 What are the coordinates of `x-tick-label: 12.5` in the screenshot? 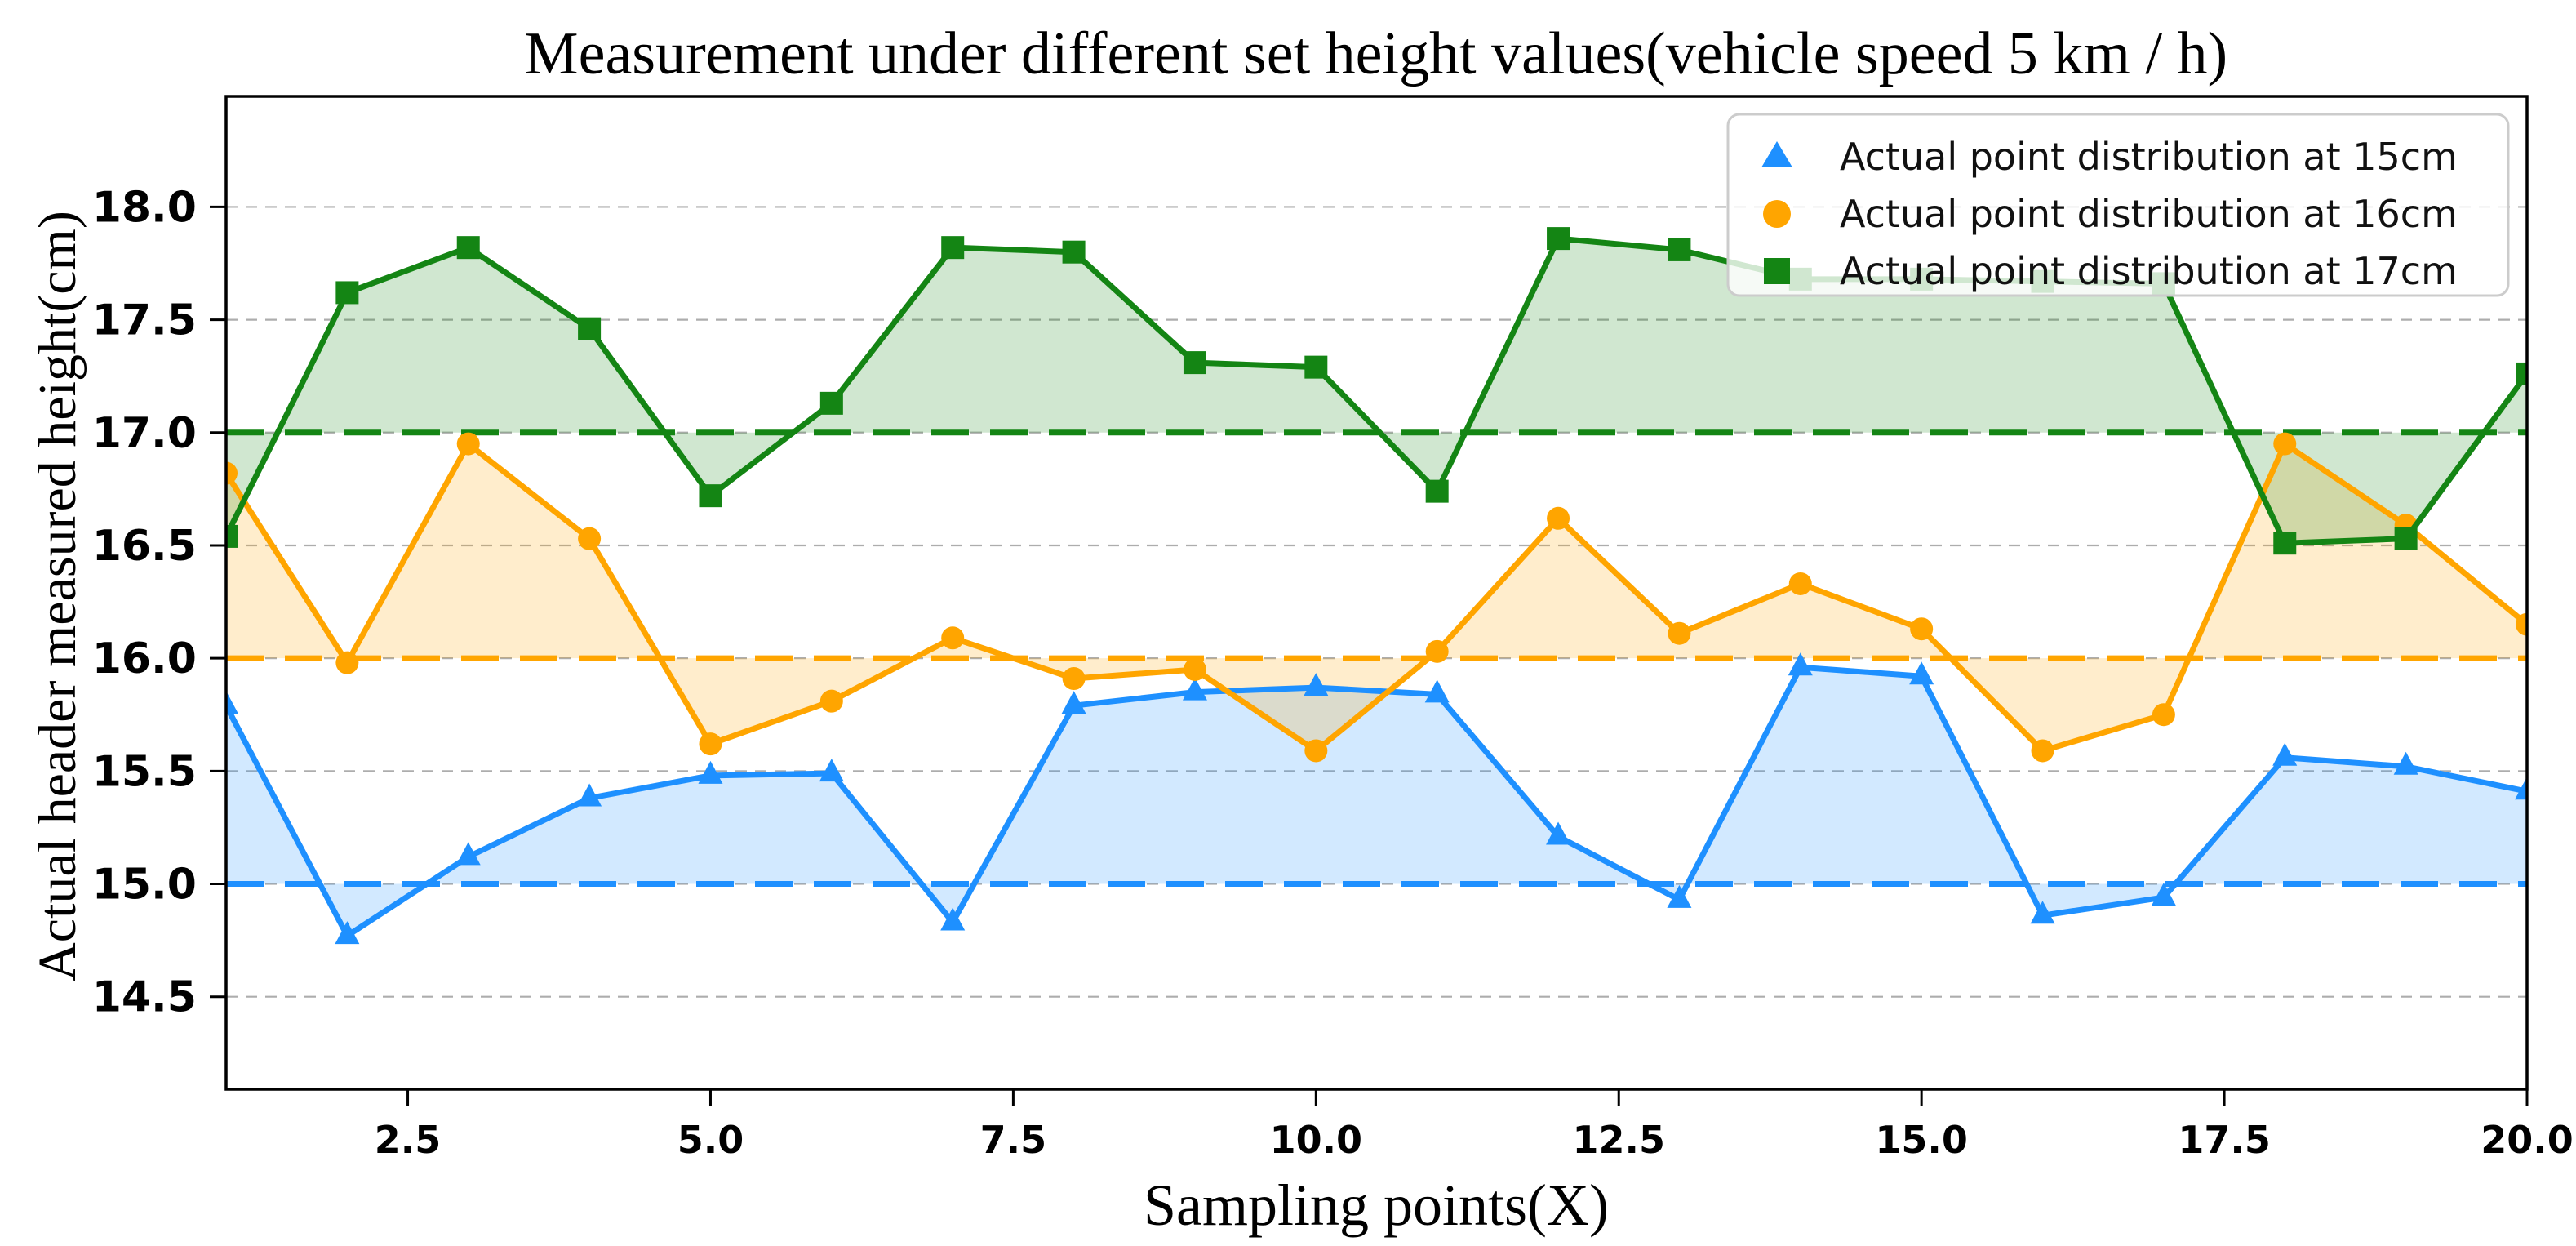 It's located at (1618, 1140).